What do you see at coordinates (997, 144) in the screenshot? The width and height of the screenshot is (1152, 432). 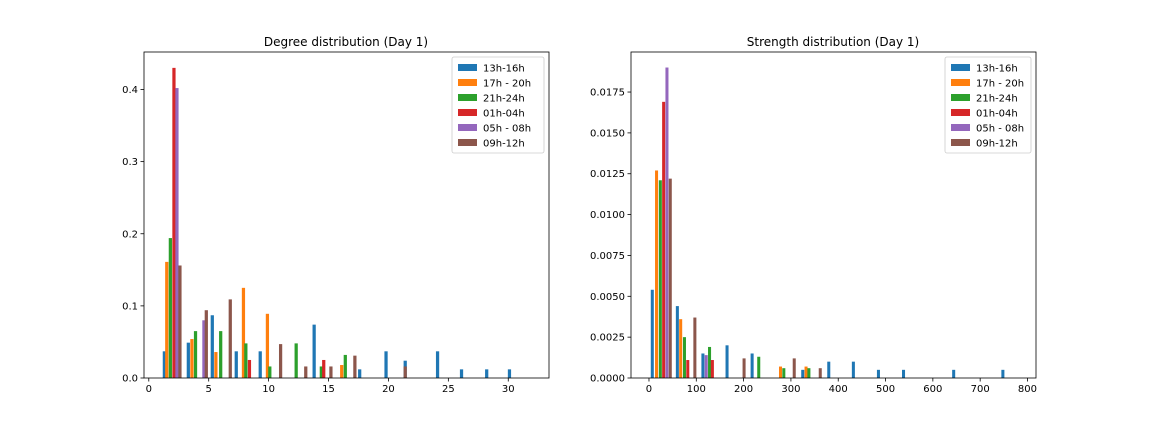 I see `strength-legend-label: 09h-12h` at bounding box center [997, 144].